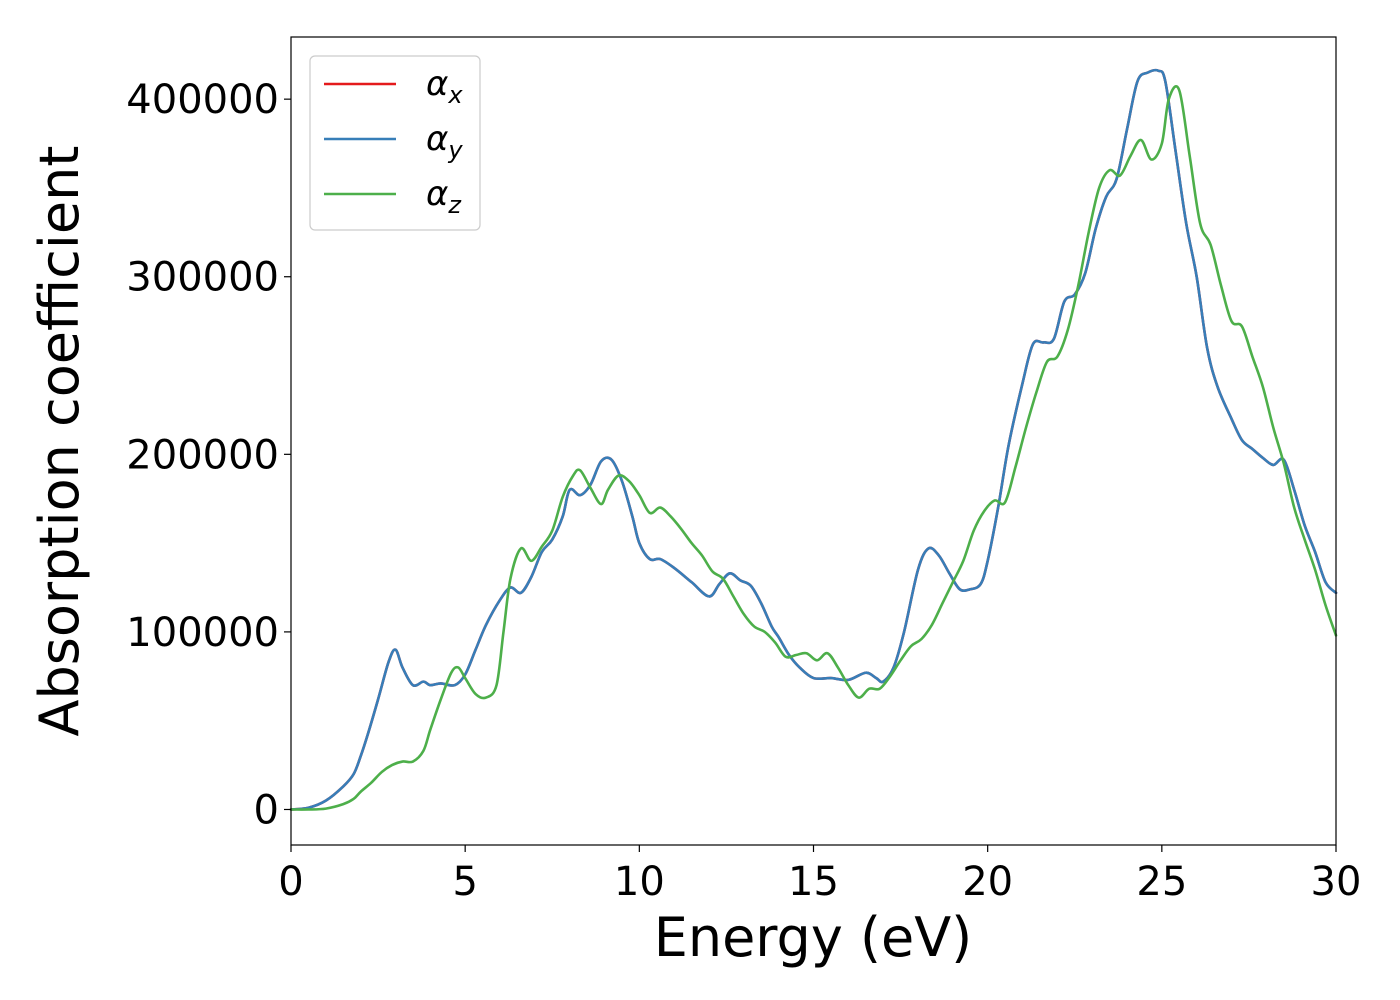  Describe the element at coordinates (813, 882) in the screenshot. I see `x-tick-label: 15` at that location.